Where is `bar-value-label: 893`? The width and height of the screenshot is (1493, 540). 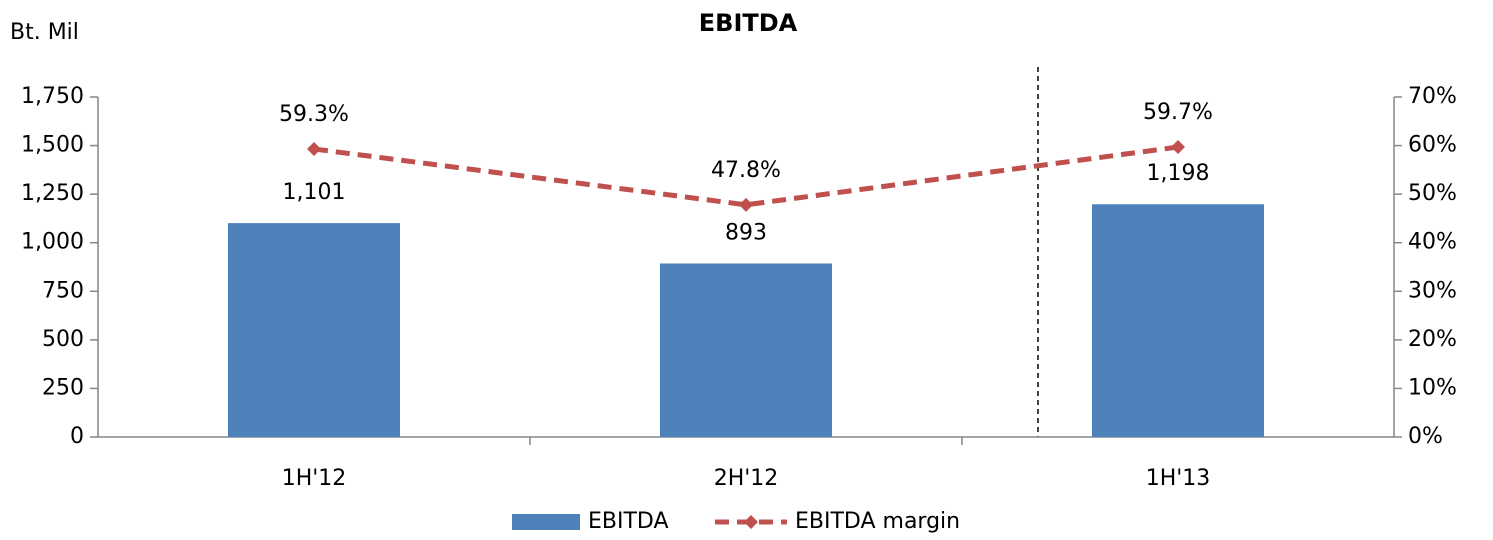
bar-value-label: 893 is located at coordinates (746, 233).